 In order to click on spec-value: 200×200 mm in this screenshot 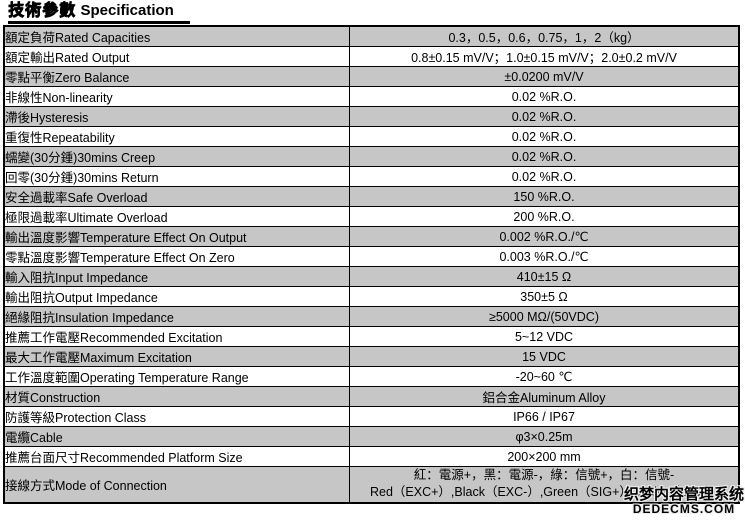, I will do `click(544, 456)`.